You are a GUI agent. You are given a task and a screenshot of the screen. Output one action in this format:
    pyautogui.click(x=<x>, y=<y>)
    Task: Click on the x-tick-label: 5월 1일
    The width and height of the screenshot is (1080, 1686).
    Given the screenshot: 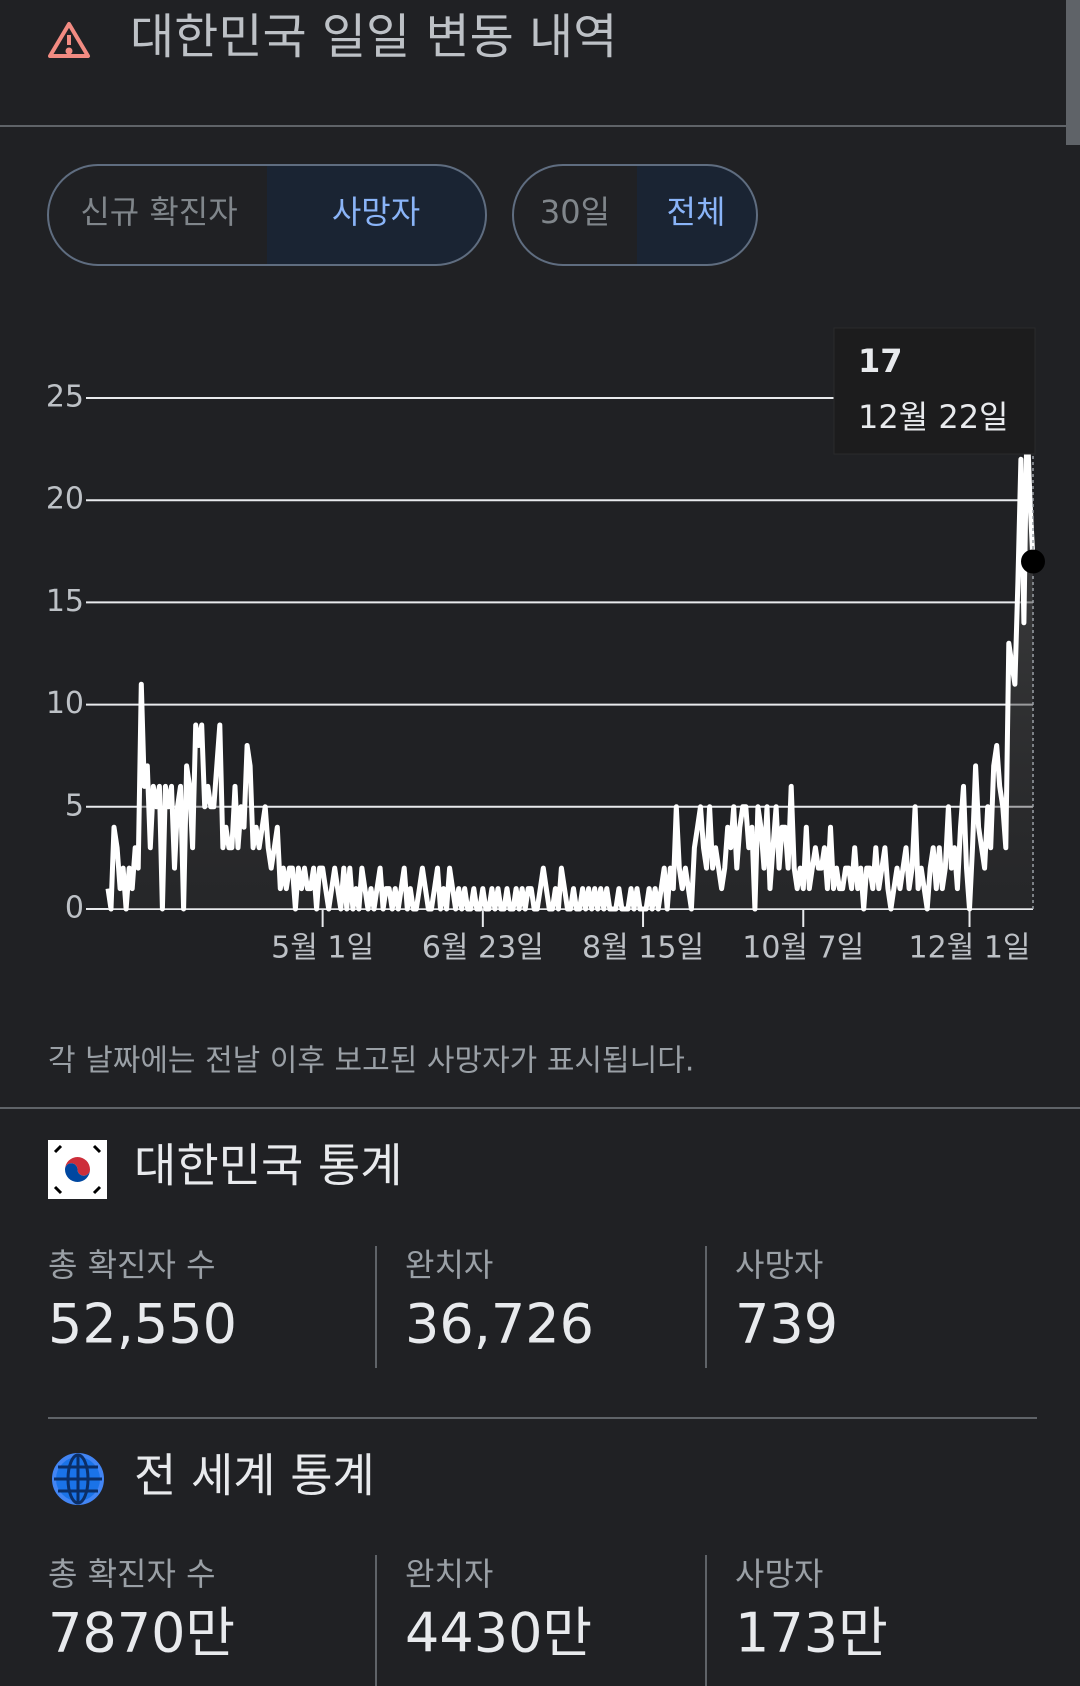 What is the action you would take?
    pyautogui.click(x=322, y=948)
    